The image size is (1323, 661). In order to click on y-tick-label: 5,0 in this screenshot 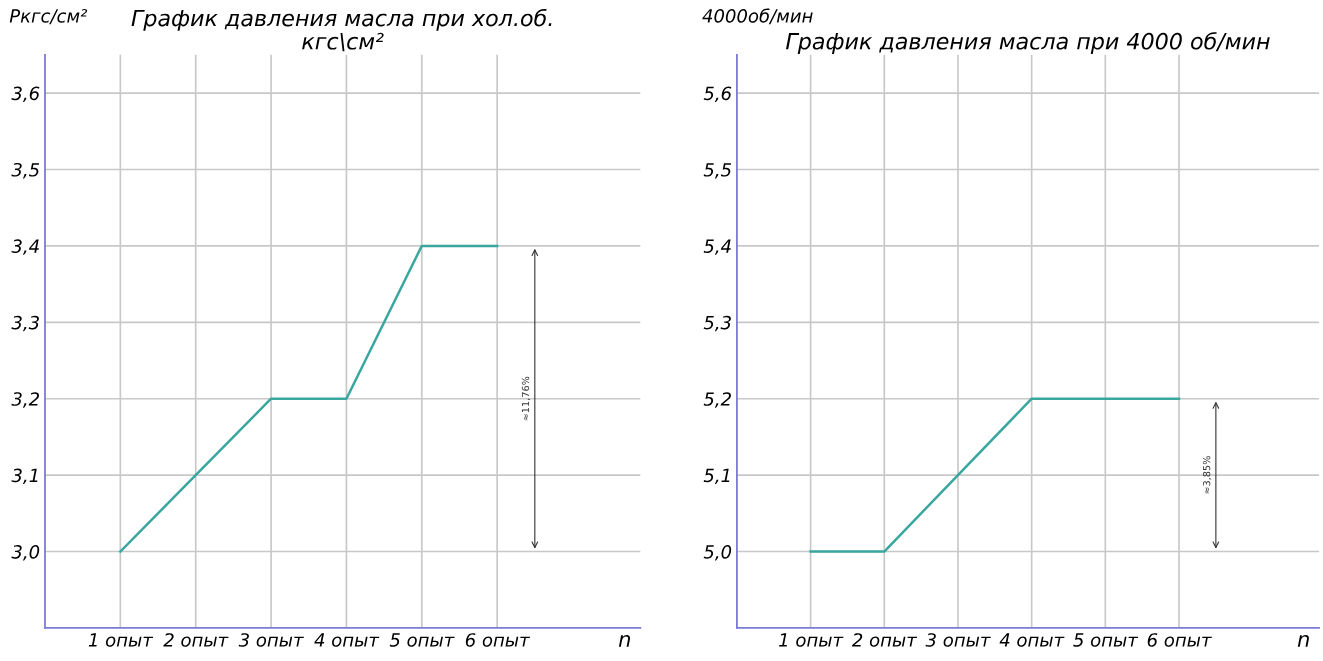, I will do `click(717, 553)`.